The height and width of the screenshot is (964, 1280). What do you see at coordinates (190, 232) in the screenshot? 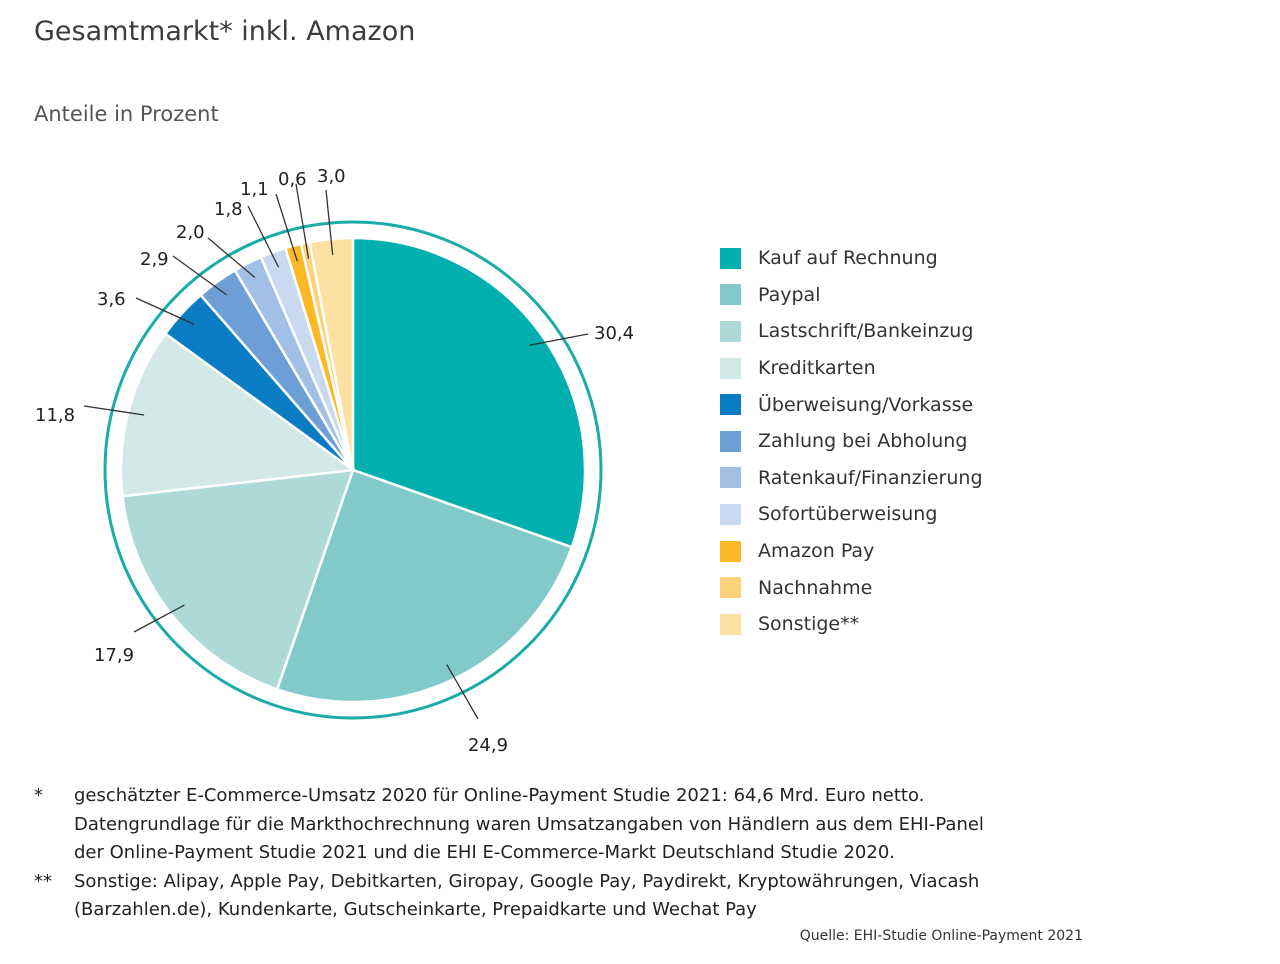
I see `data-label: 2,0` at bounding box center [190, 232].